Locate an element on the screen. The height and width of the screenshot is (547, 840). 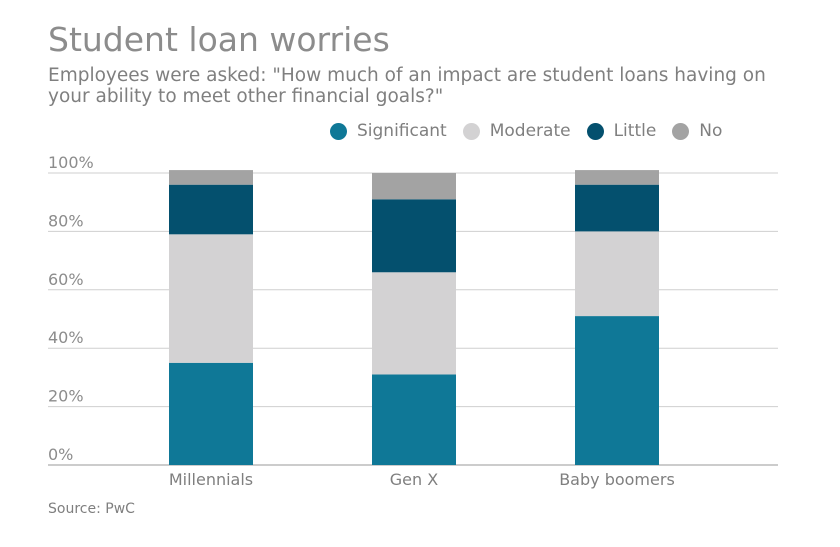
y-tick-label: 0% is located at coordinates (60, 454).